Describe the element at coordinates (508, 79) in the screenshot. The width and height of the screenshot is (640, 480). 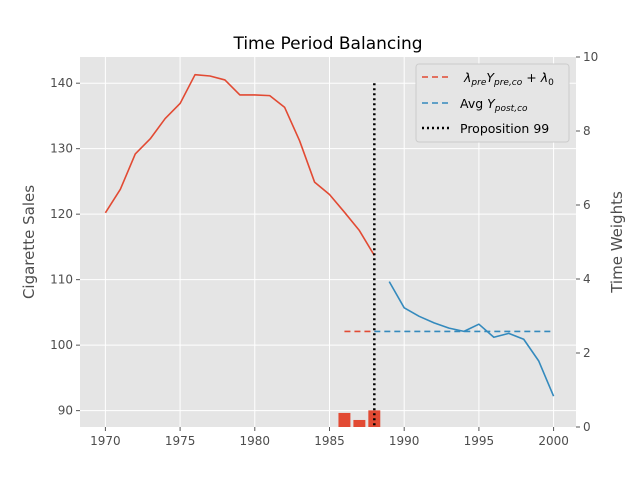
I see `legend-label-pre: λpreYpre,co + λ0` at that location.